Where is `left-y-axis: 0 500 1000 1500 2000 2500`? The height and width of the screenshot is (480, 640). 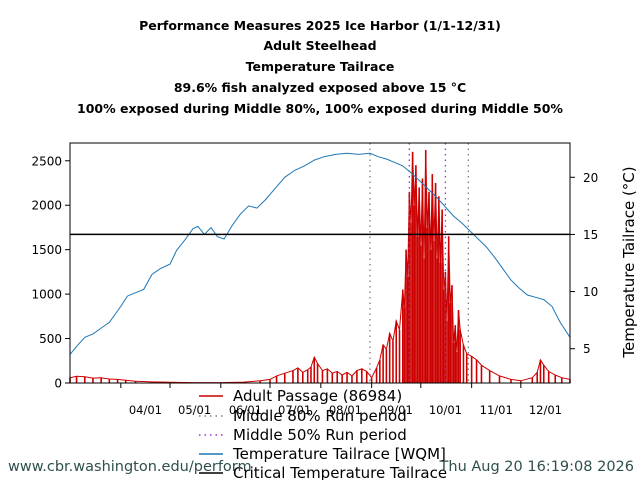
left-y-axis: 0 500 1000 1500 2000 2500 is located at coordinates (50, 272).